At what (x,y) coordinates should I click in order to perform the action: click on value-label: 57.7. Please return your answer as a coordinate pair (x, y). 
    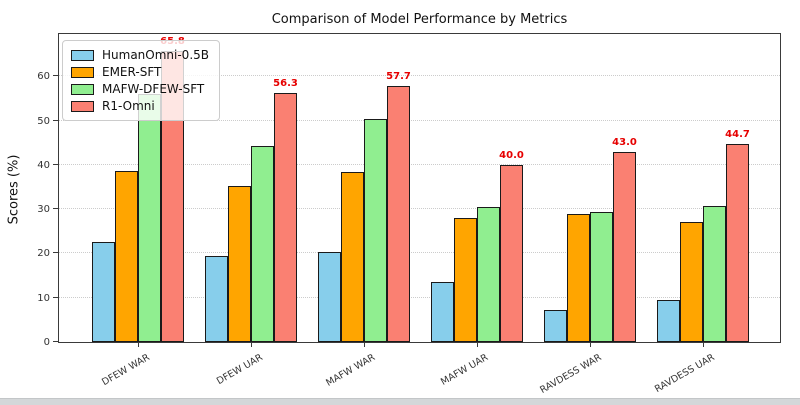
    Looking at the image, I should click on (398, 77).